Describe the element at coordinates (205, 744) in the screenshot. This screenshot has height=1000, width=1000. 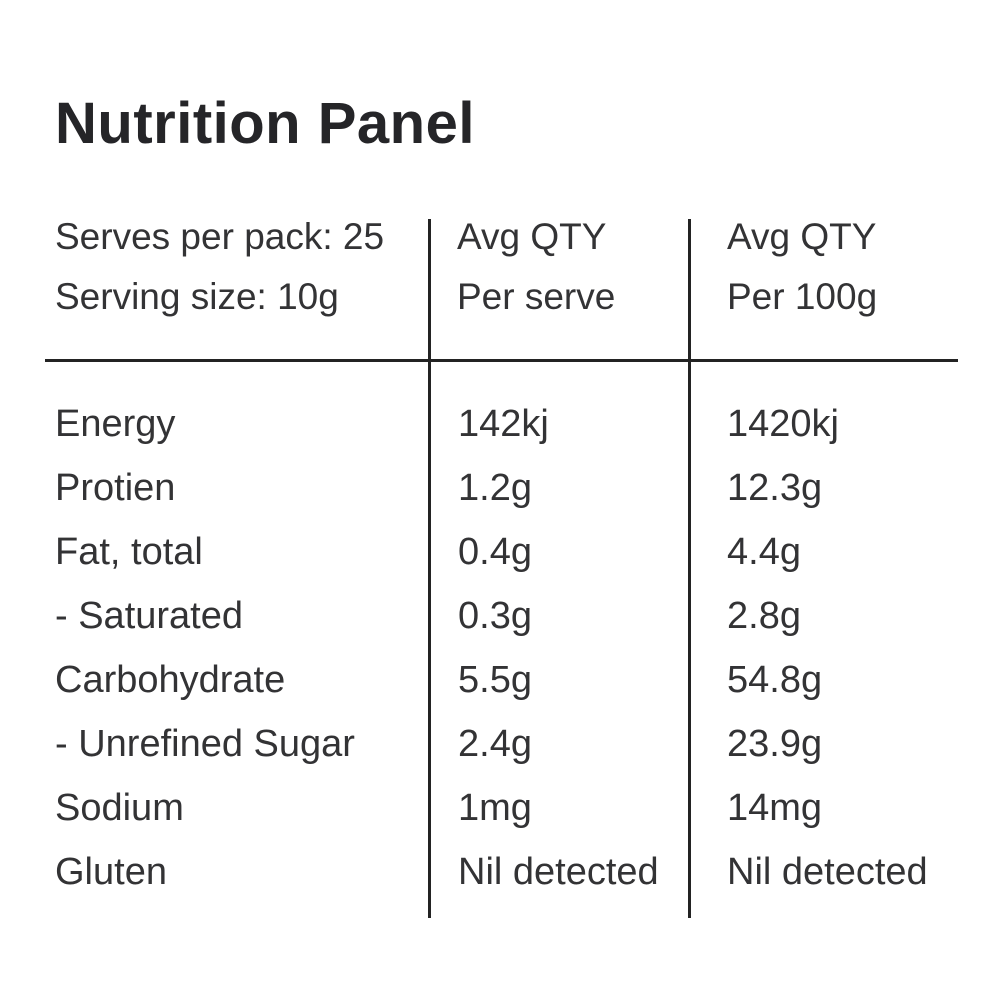
I see `row-label: - Unrefined Sugar` at that location.